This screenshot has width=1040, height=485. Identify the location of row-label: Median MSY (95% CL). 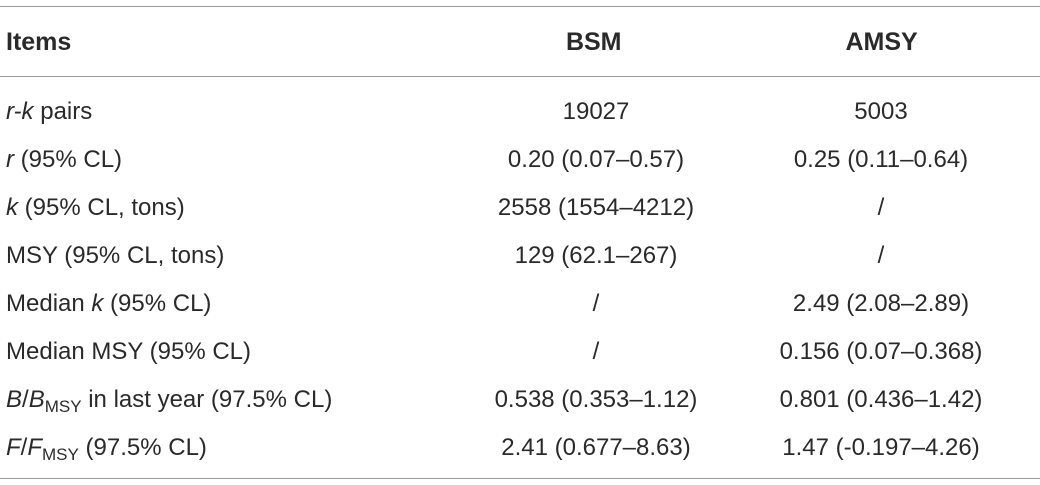
(128, 351).